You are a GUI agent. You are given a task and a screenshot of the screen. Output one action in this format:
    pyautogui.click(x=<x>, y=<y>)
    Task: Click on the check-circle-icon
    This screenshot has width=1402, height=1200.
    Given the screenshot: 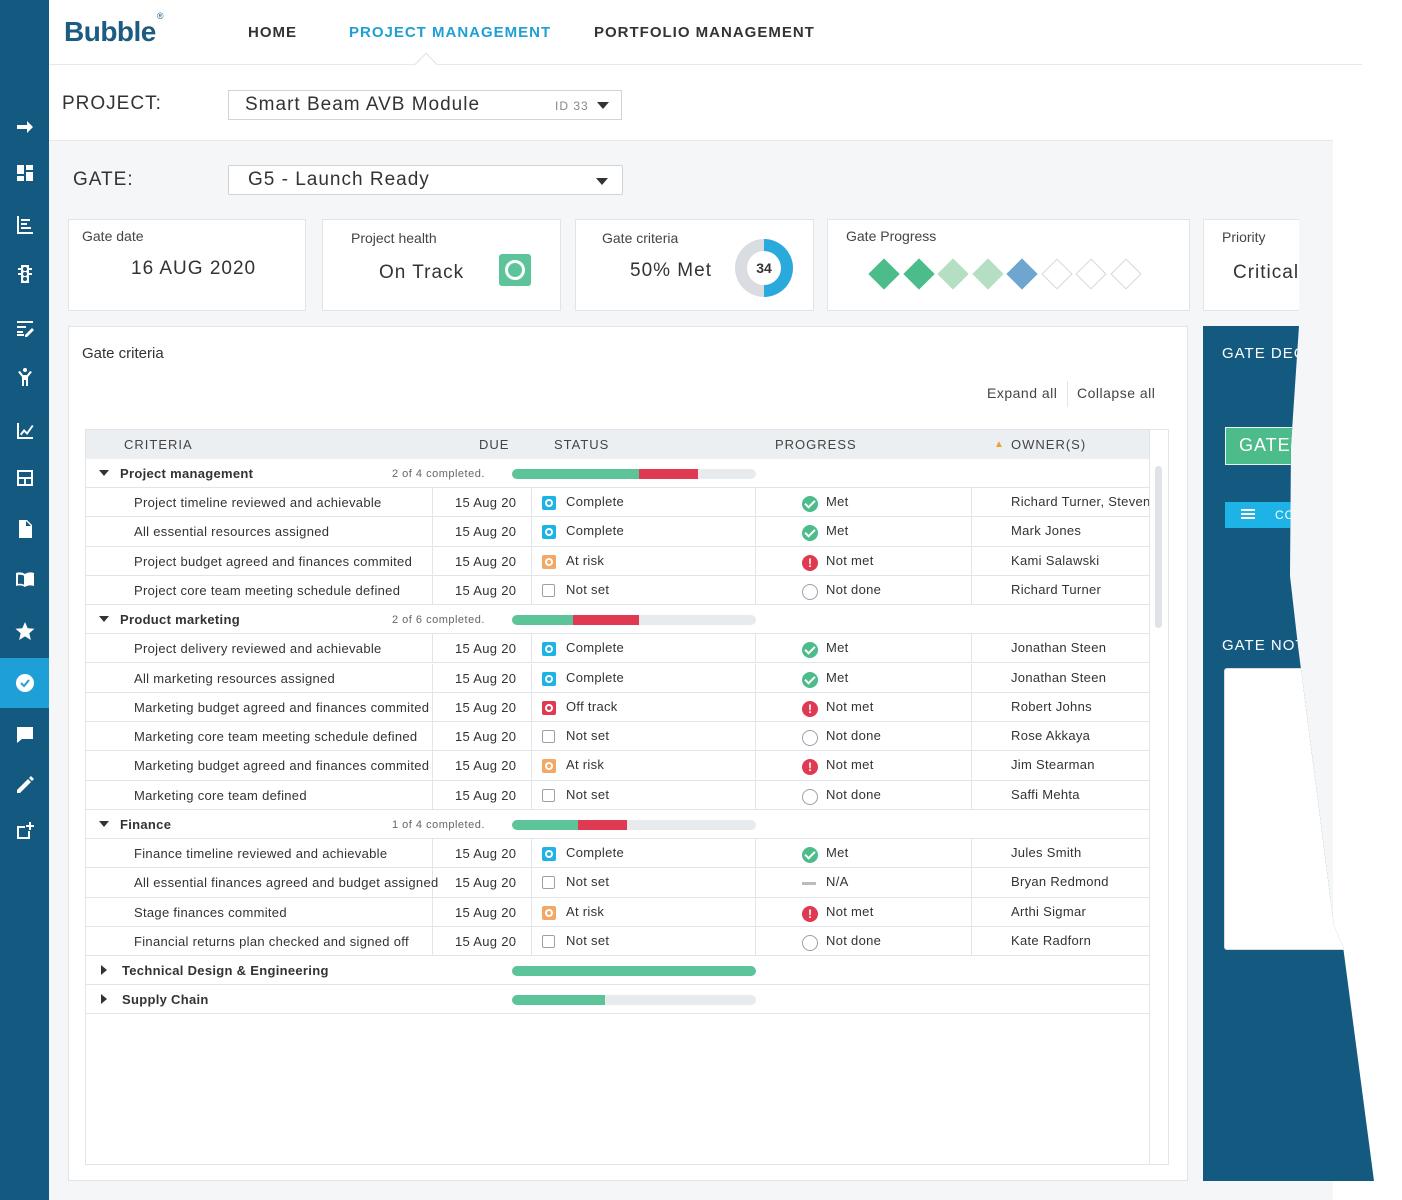 What is the action you would take?
    pyautogui.click(x=24, y=683)
    